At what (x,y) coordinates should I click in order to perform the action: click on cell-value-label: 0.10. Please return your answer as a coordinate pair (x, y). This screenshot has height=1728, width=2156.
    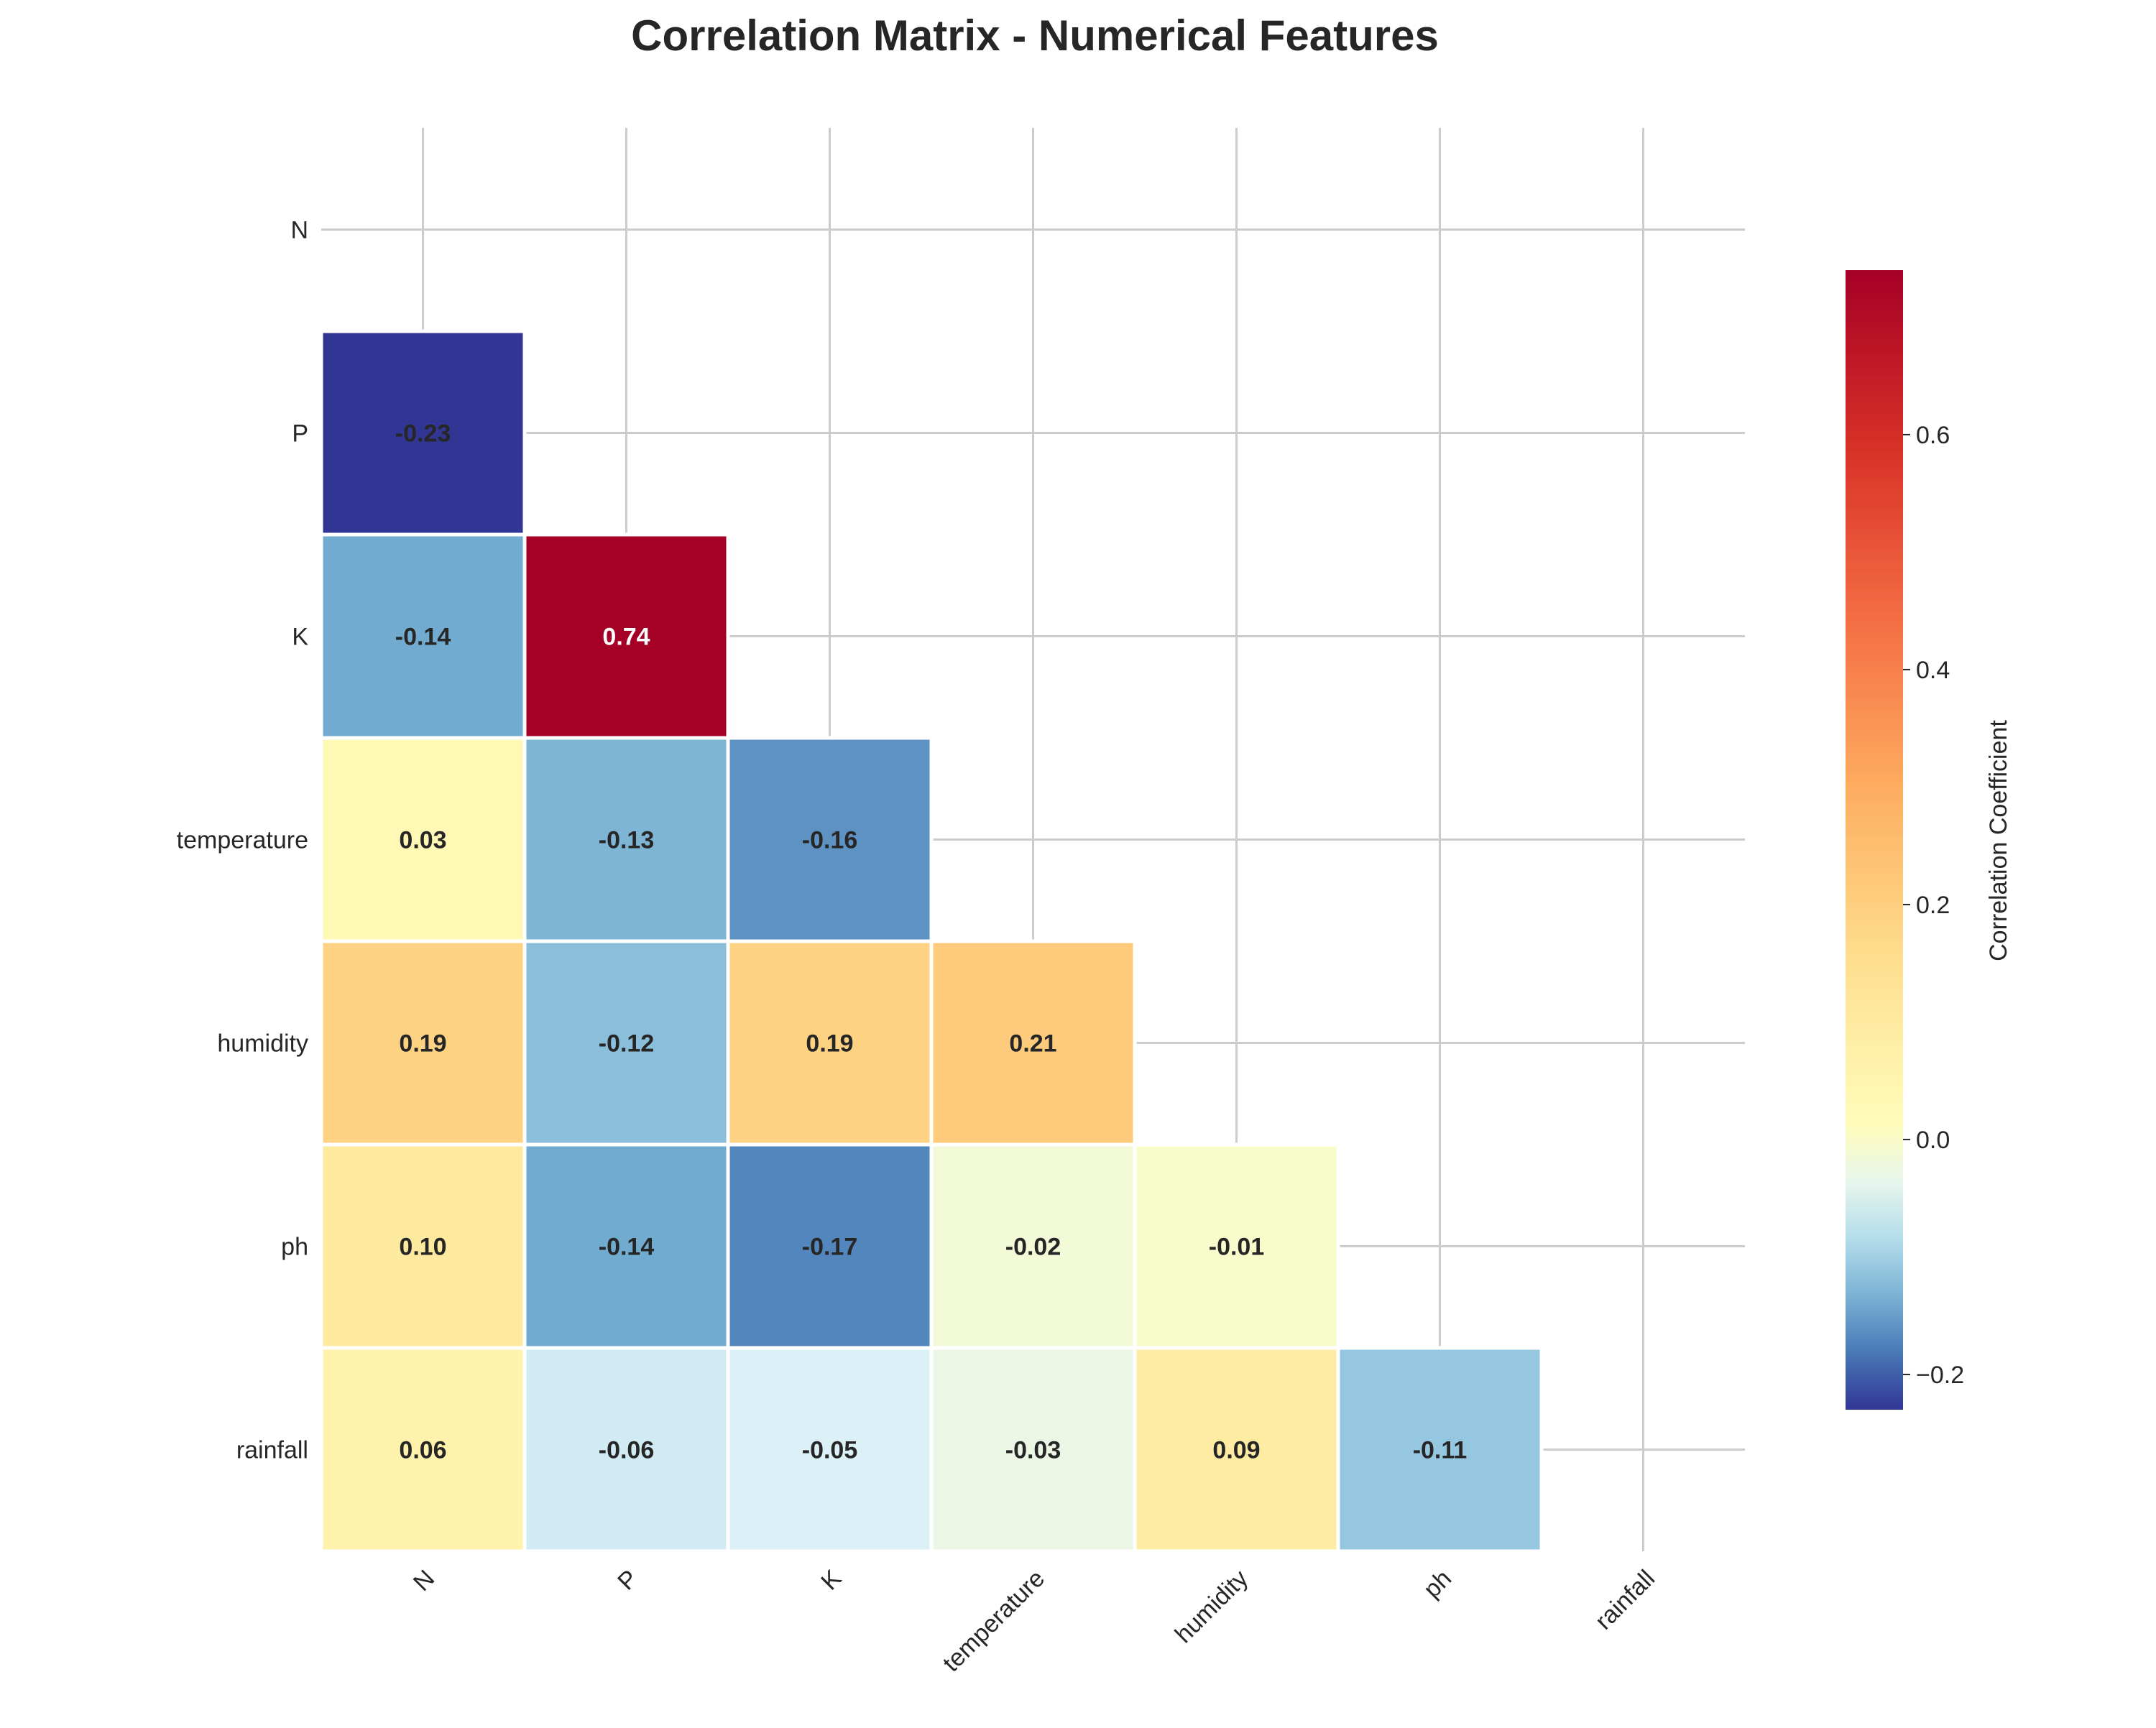
    Looking at the image, I should click on (422, 1248).